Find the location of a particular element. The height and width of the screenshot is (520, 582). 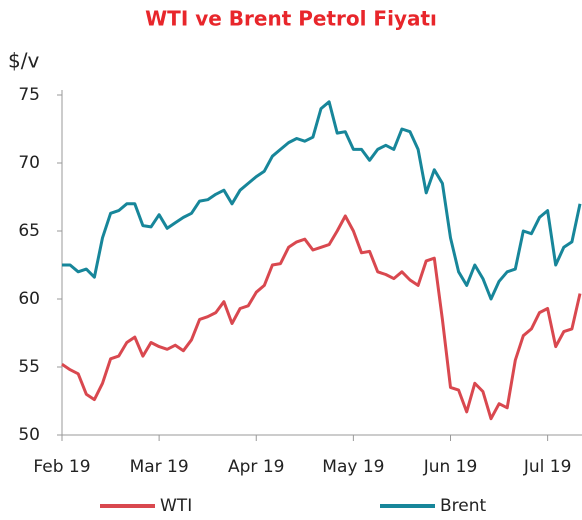

x-tick-label: Mar 19 is located at coordinates (159, 467).